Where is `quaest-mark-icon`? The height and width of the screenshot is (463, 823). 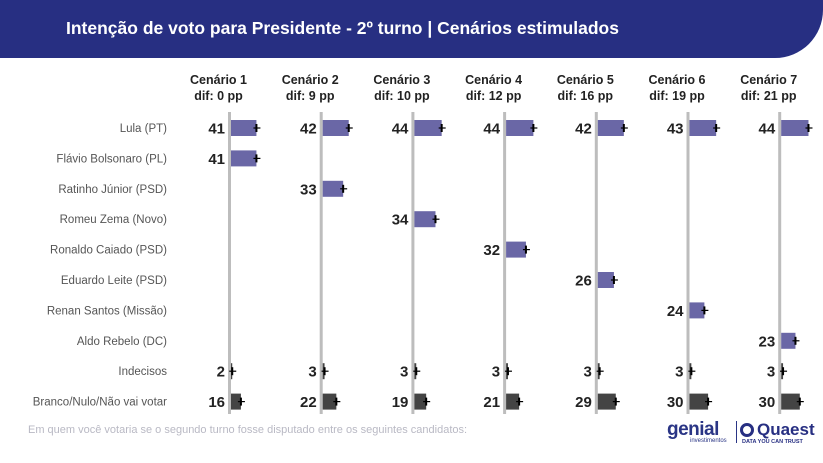
quaest-mark-icon is located at coordinates (747, 430).